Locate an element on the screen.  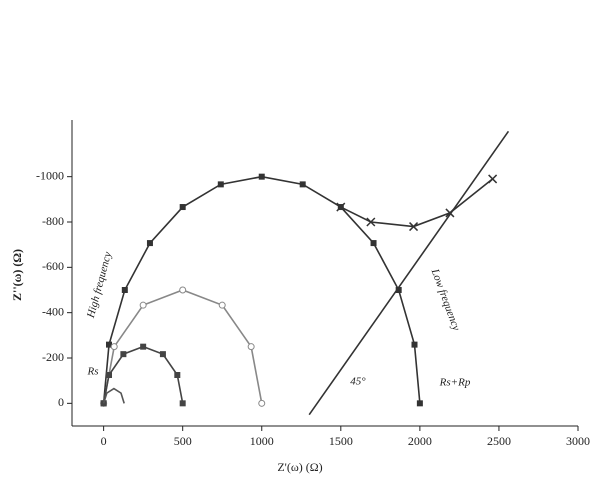
x-tick-label: 500 is located at coordinates (183, 441).